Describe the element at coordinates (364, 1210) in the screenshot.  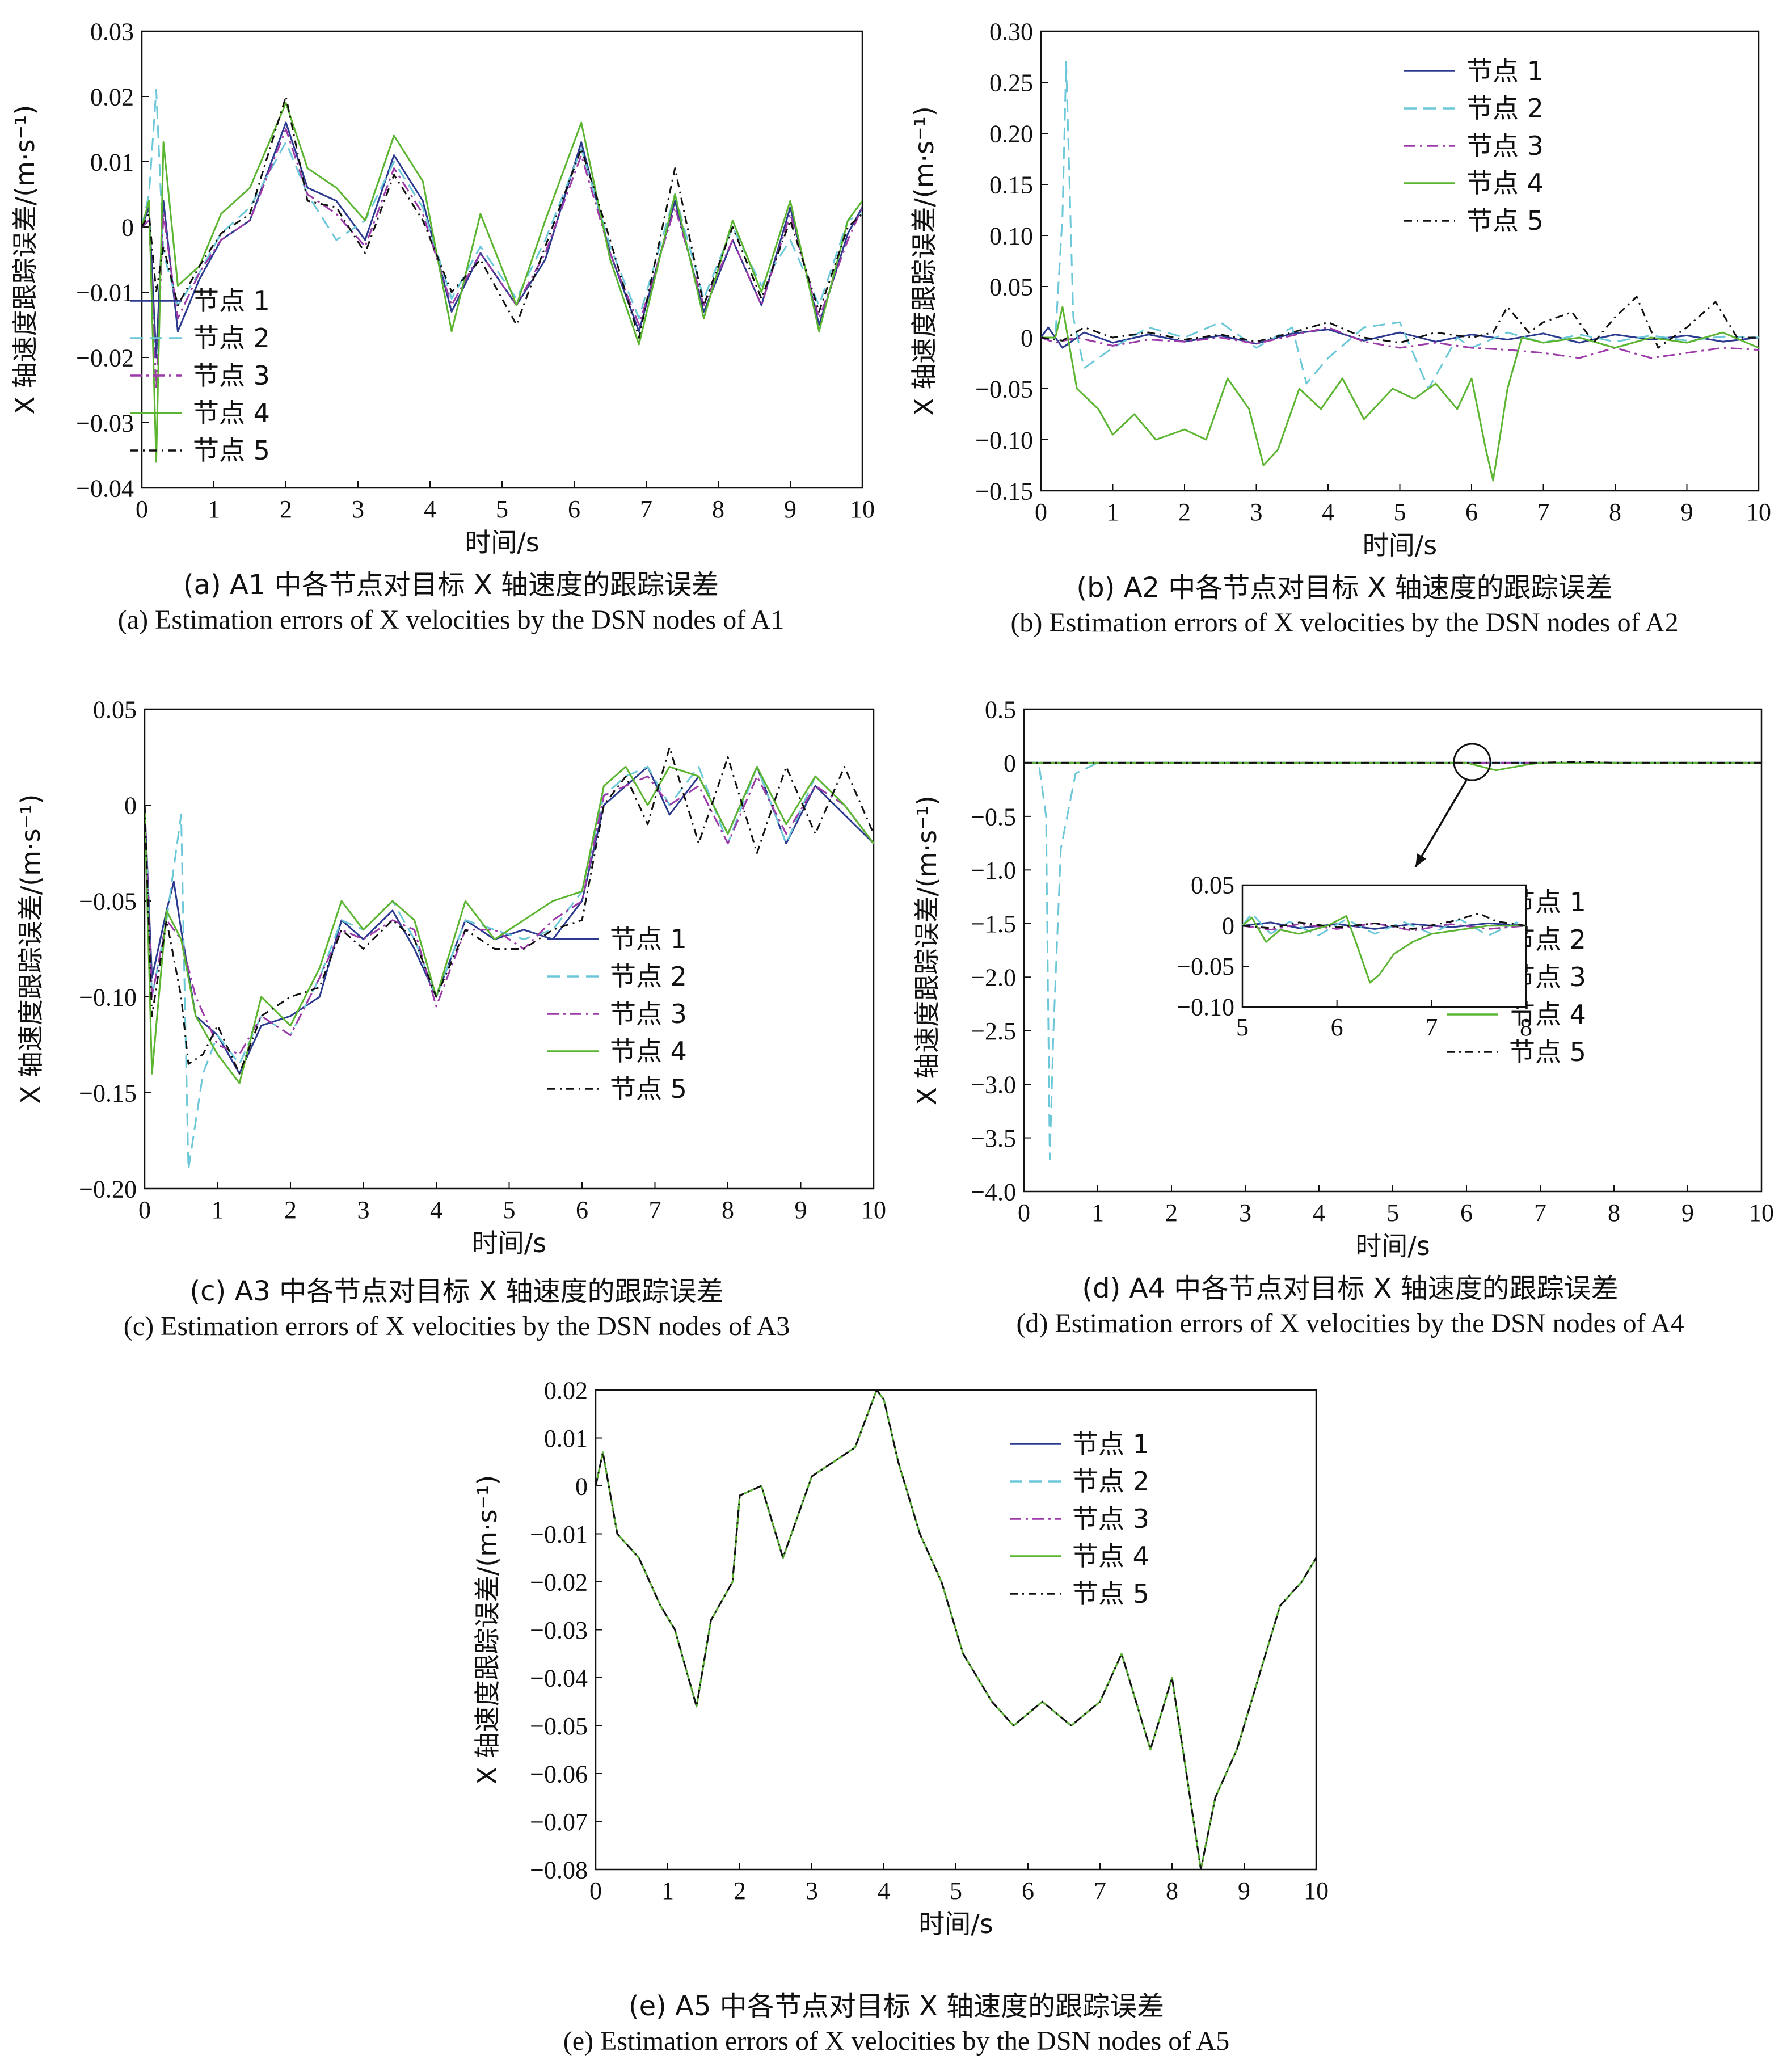
I see `a3-x-tick-label: 3` at that location.